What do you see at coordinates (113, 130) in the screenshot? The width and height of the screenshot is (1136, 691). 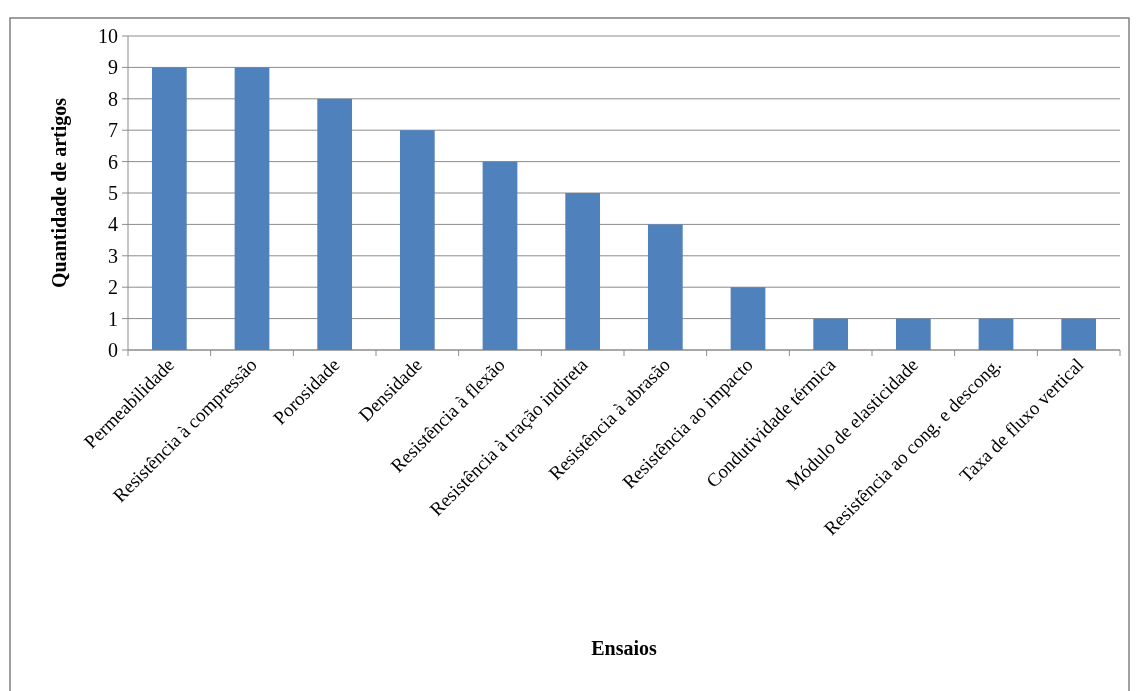 I see `y-tick-label: 7` at bounding box center [113, 130].